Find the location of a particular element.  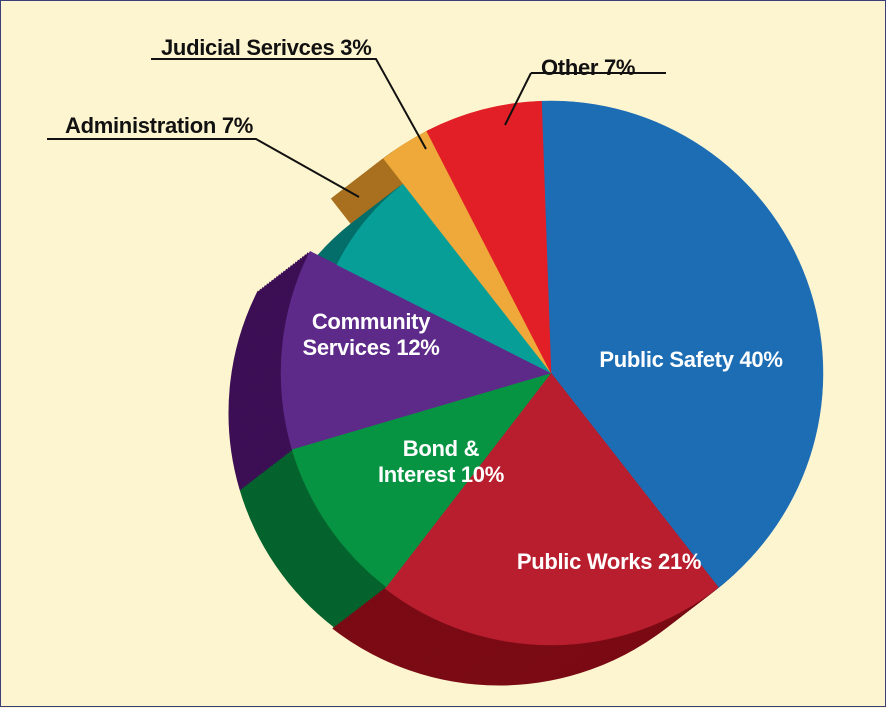

pie-slice-bond-interest is located at coordinates (421, 480).